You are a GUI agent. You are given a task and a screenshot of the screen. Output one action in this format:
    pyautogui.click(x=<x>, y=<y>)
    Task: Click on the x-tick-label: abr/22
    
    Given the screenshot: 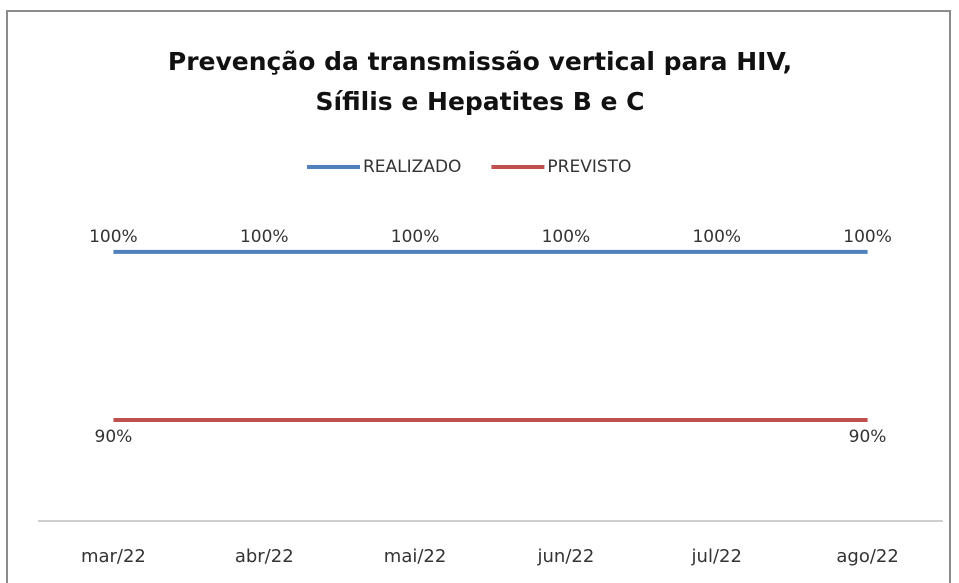 What is the action you would take?
    pyautogui.click(x=264, y=556)
    